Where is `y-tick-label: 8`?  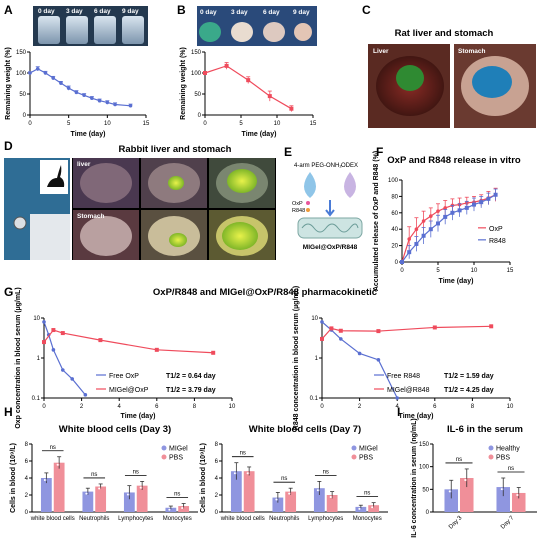 y-tick-label: 8 is located at coordinates (27, 445).